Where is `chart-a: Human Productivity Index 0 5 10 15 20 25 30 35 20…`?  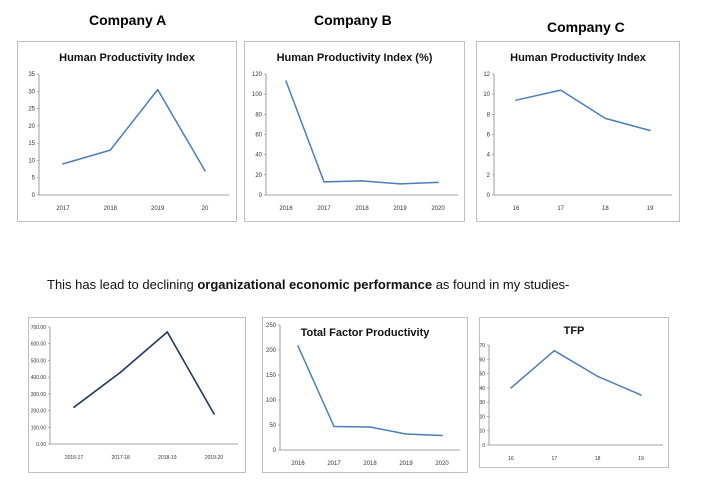
chart-a: Human Productivity Index 0 5 10 15 20 25 30 35 20… is located at coordinates (127, 131).